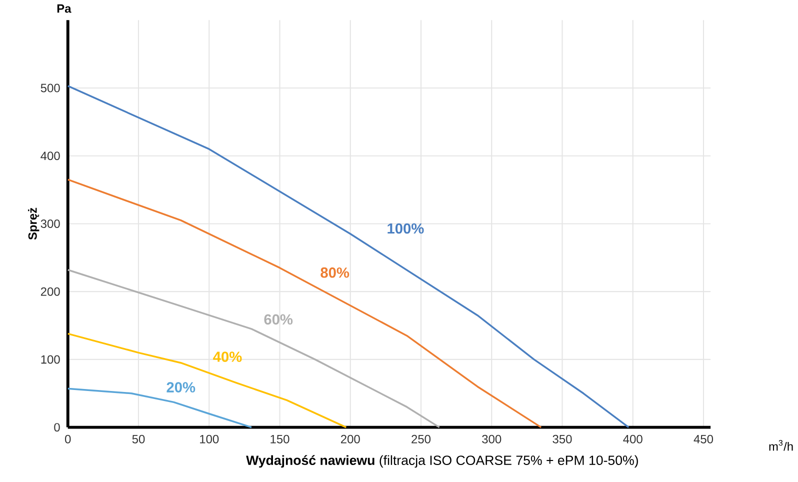  Describe the element at coordinates (632, 439) in the screenshot. I see `x-tick-label: 400` at that location.